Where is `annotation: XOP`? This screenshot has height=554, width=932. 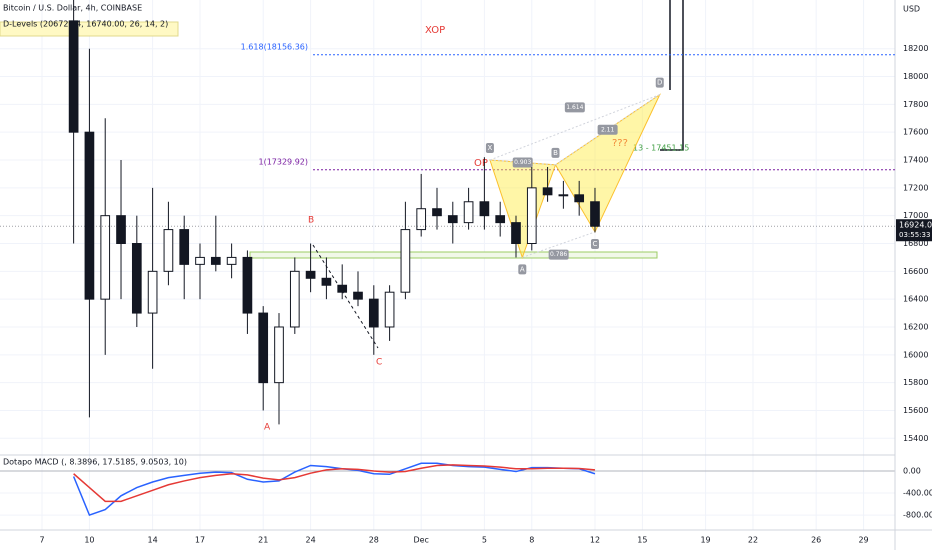
annotation: XOP is located at coordinates (435, 30).